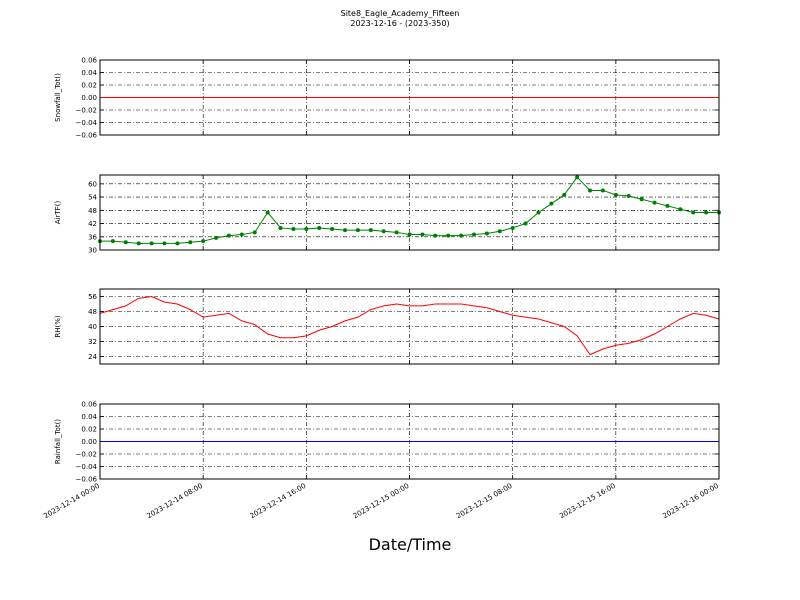  What do you see at coordinates (92, 184) in the screenshot?
I see `y-tick-label: 60` at bounding box center [92, 184].